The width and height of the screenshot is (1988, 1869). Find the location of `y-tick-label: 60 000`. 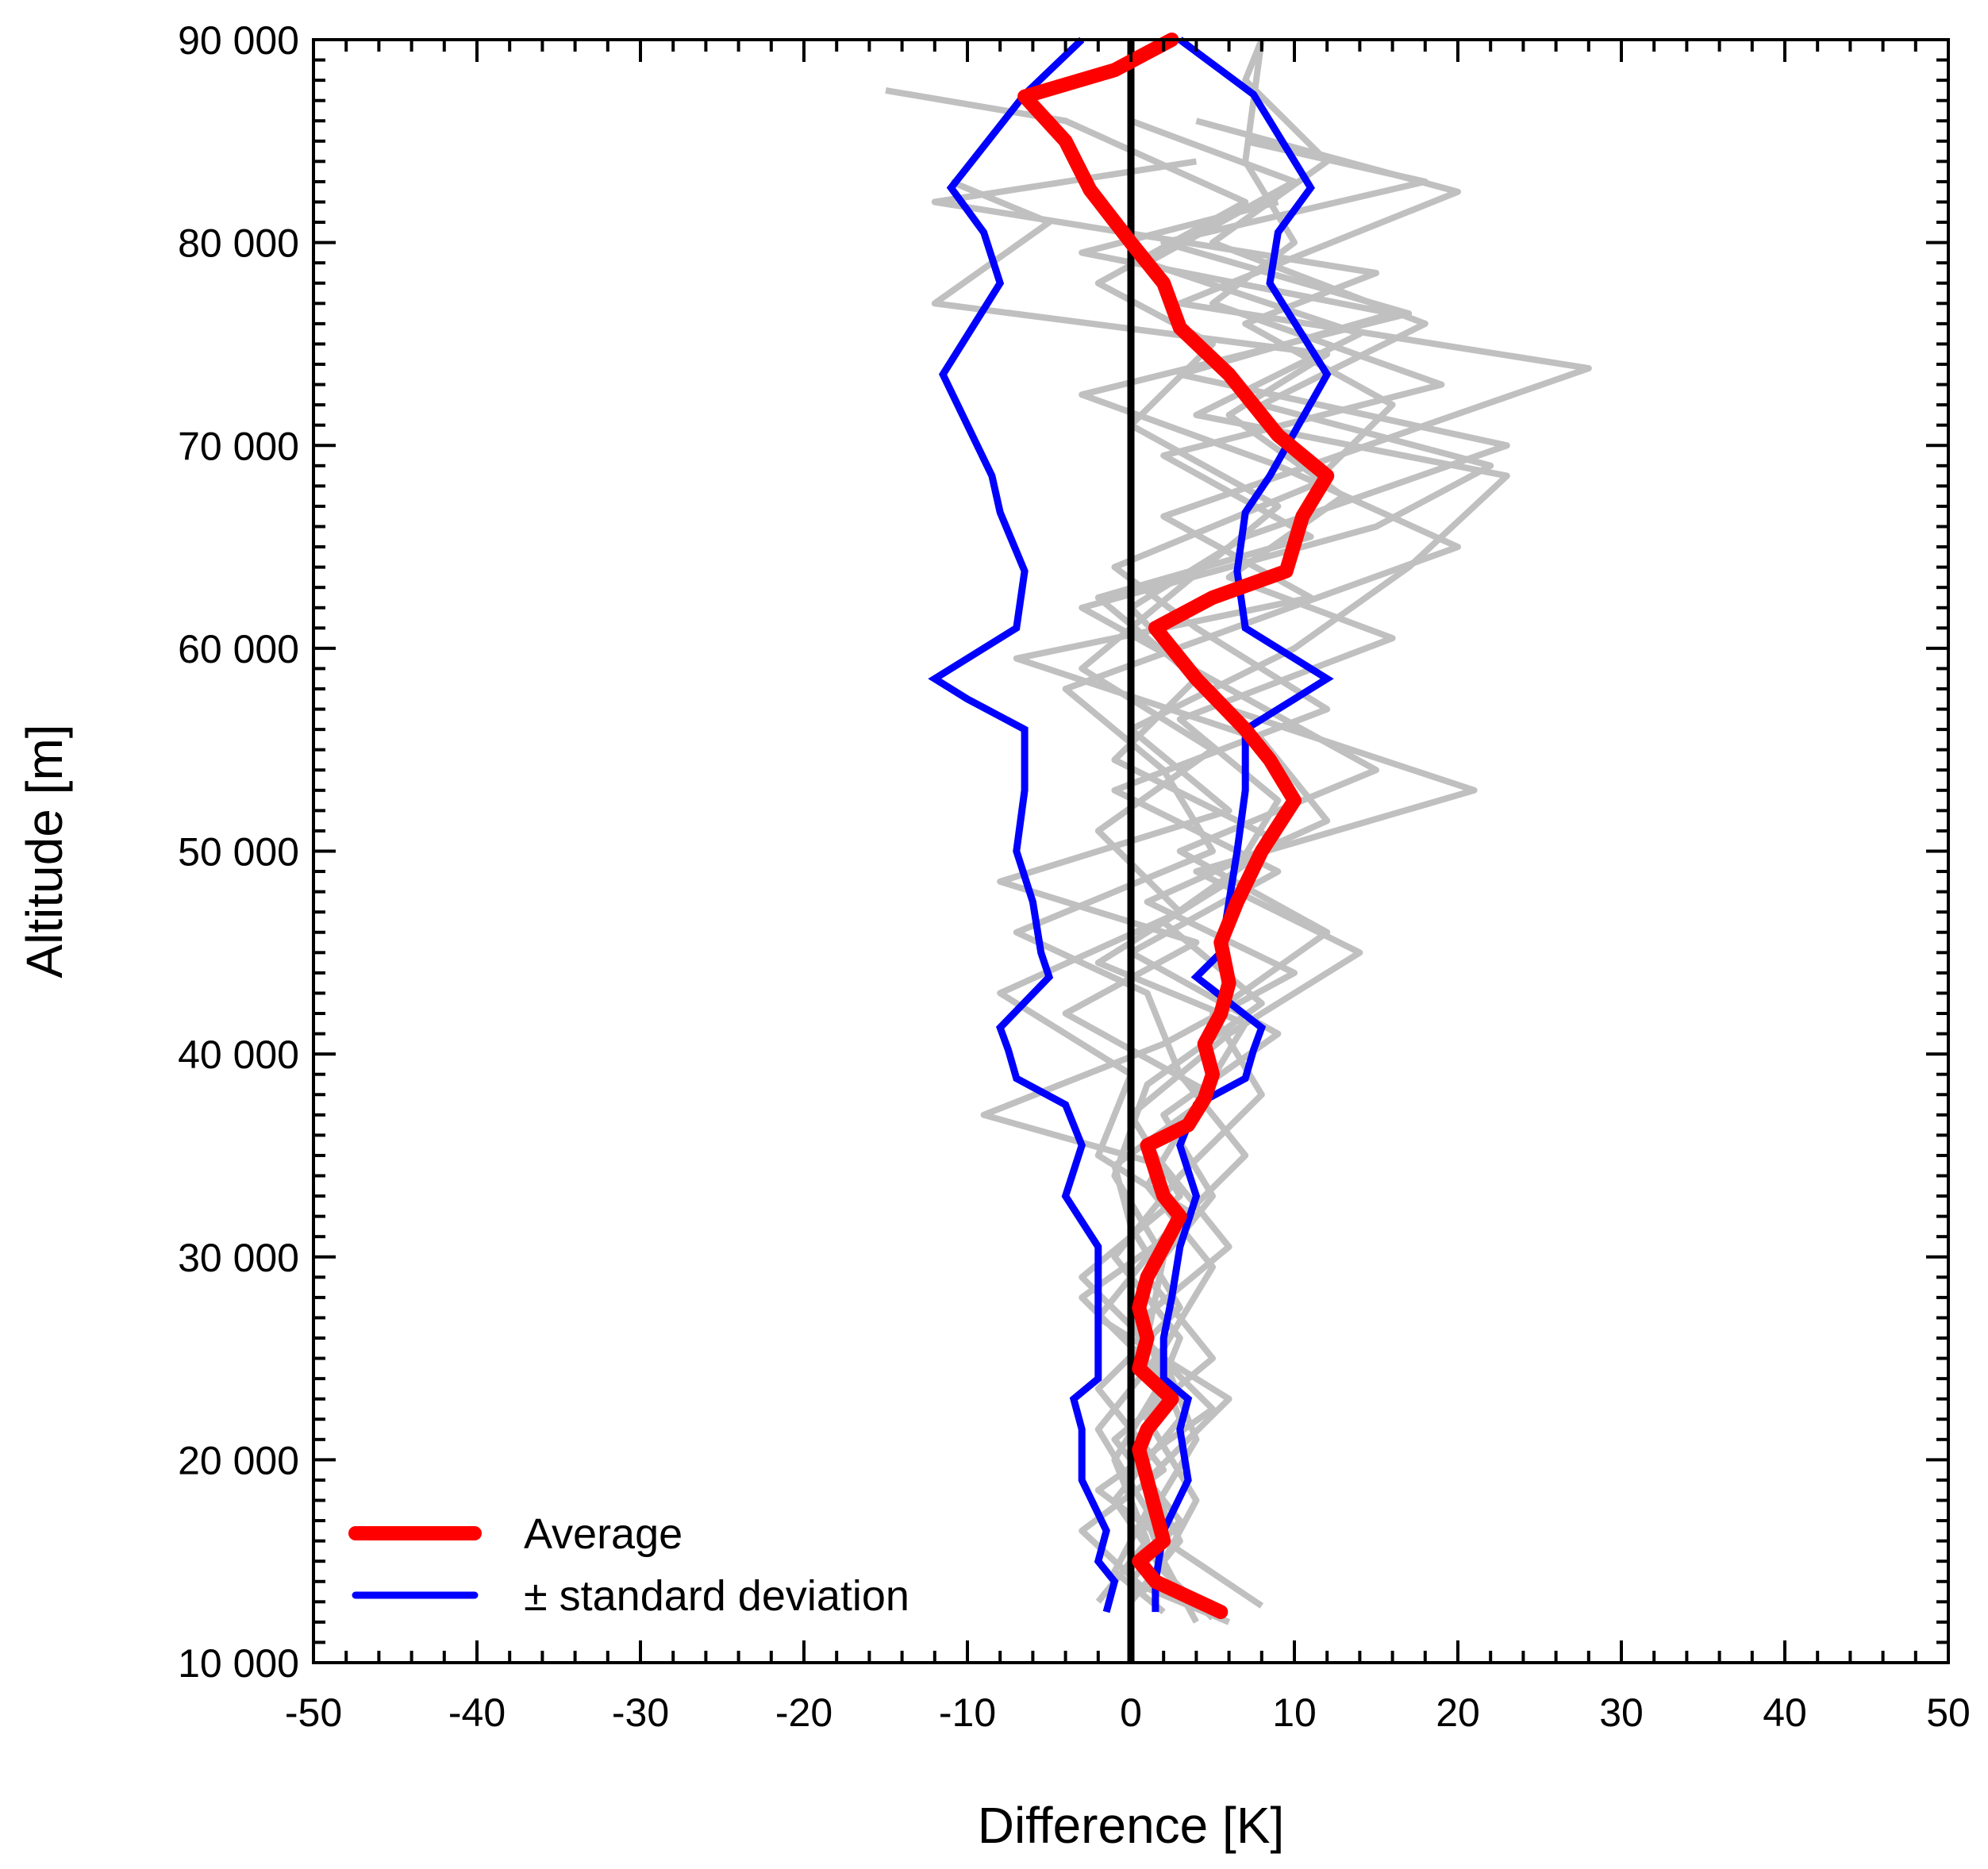

y-tick-label: 60 000 is located at coordinates (238, 649).